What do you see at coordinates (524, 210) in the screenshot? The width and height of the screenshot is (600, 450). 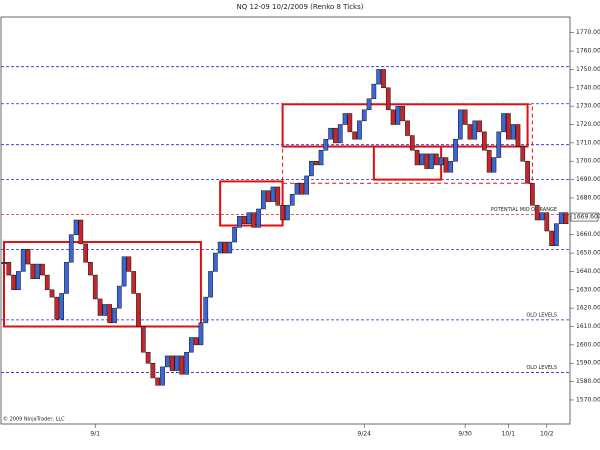 I see `level-label: POTENTIAL MID OF RANGE` at bounding box center [524, 210].